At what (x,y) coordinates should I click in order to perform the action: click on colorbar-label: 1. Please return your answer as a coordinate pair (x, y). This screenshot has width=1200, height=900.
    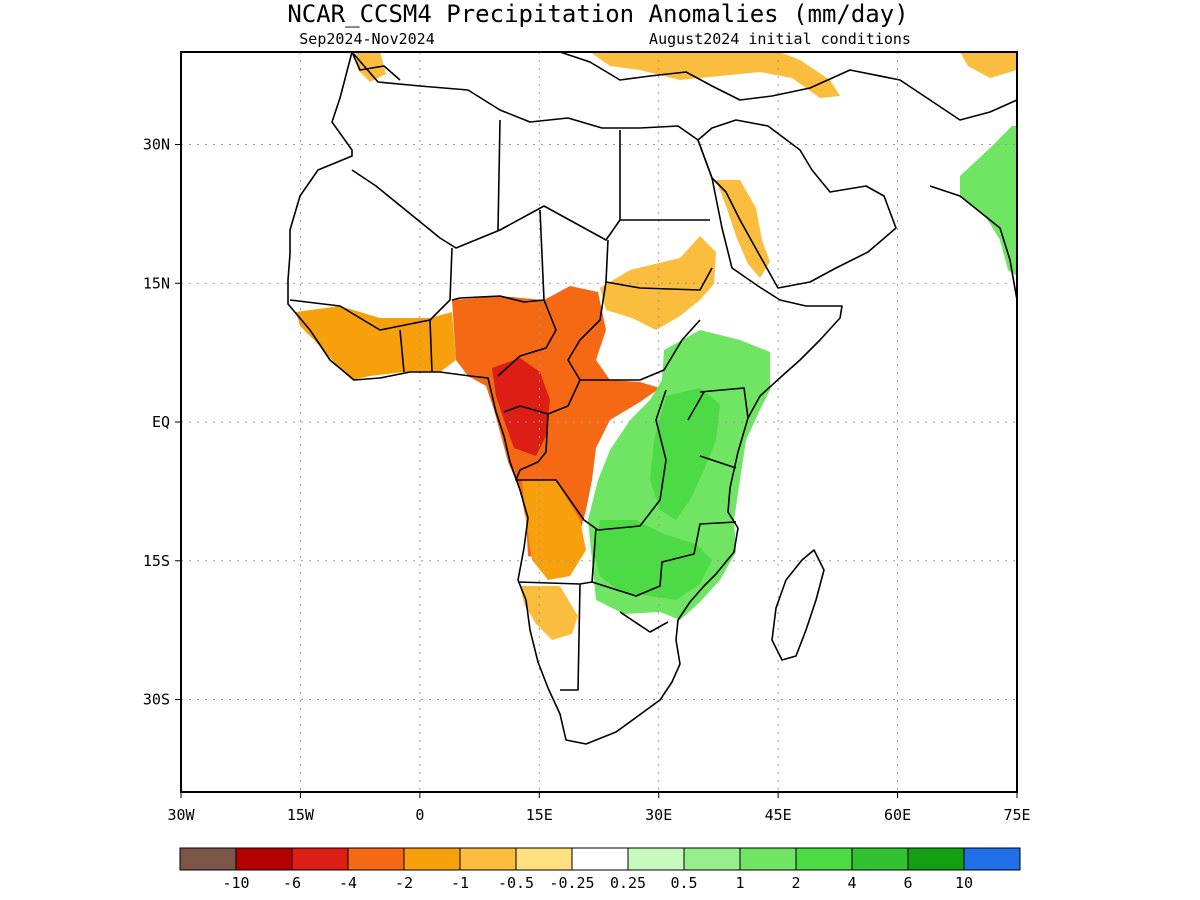
    Looking at the image, I should click on (739, 883).